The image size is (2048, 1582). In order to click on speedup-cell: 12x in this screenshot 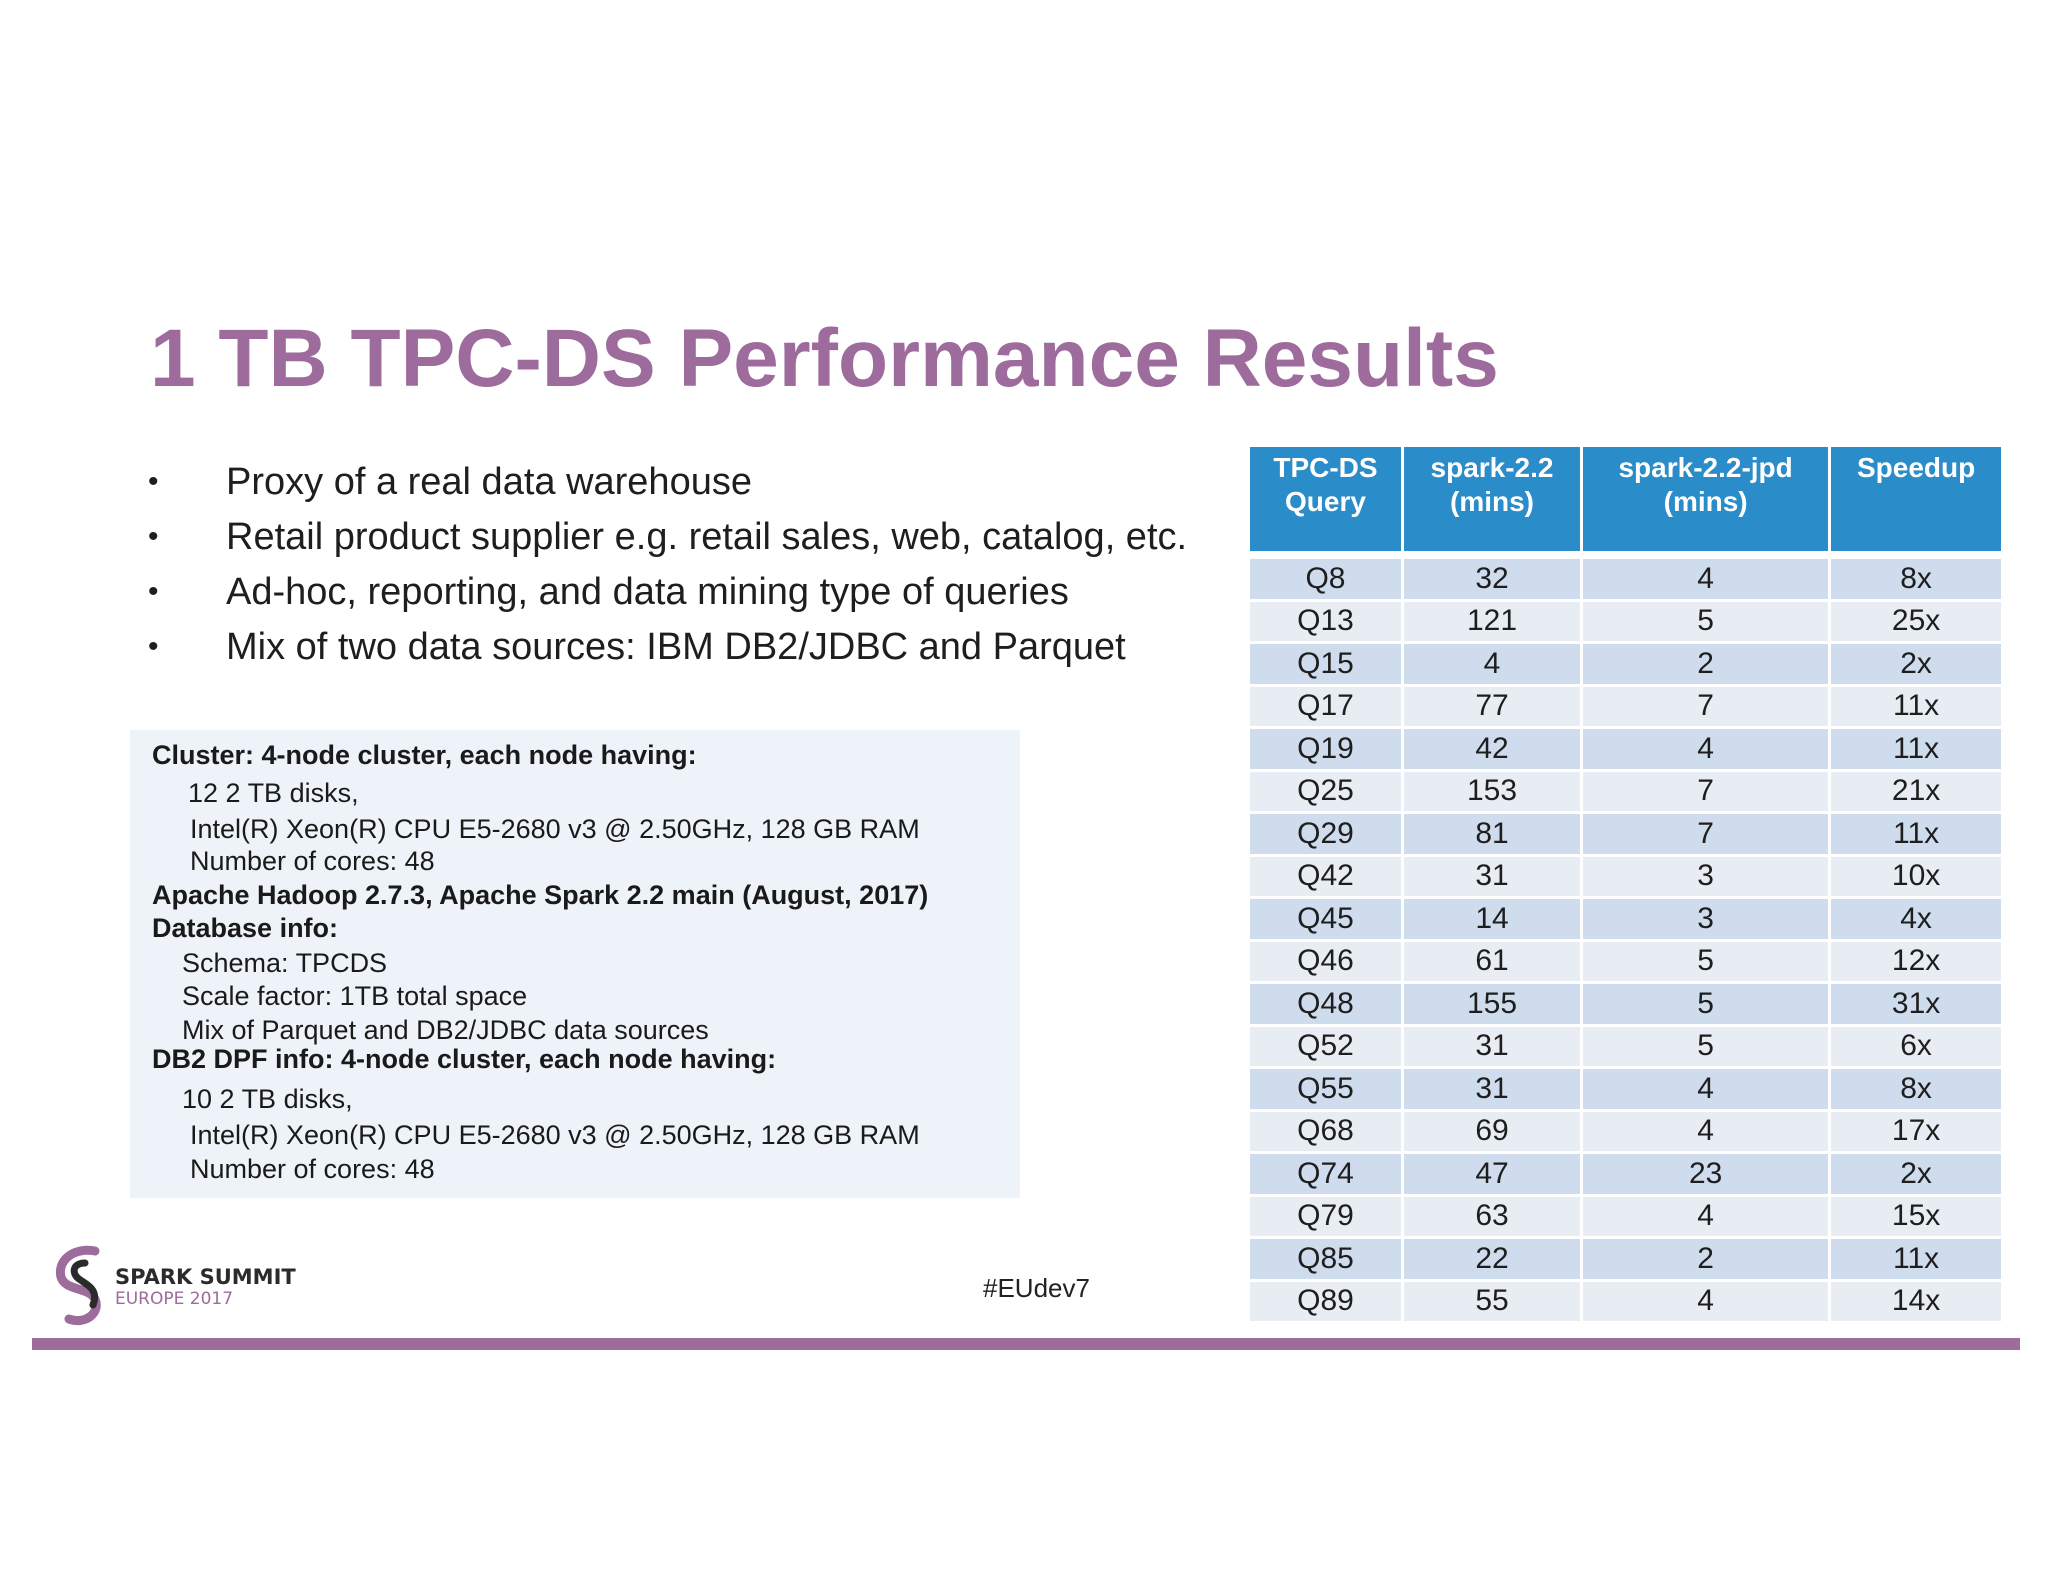, I will do `click(1916, 961)`.